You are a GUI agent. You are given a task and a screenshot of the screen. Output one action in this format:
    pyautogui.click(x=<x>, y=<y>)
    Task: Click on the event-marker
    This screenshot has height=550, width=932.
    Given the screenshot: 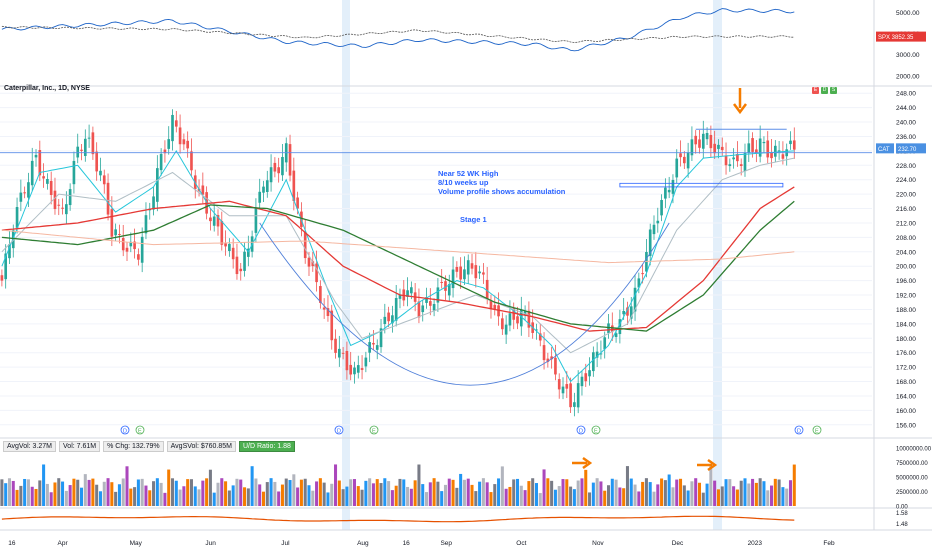 What is the action you would take?
    pyautogui.click(x=339, y=430)
    